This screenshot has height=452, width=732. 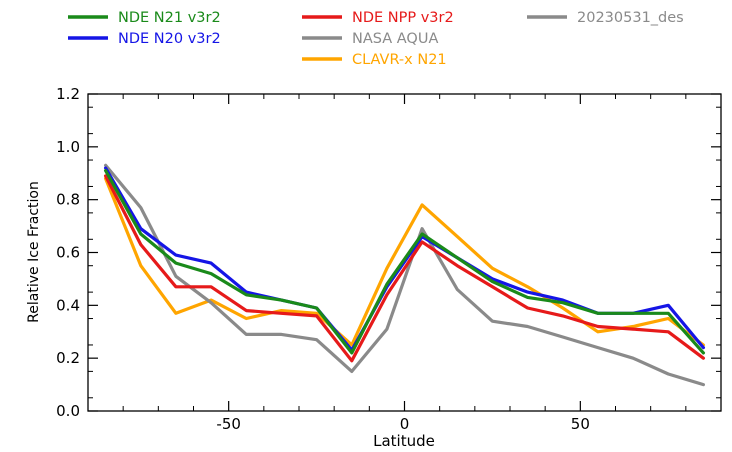 What do you see at coordinates (228, 424) in the screenshot?
I see `x-tick-label: -50` at bounding box center [228, 424].